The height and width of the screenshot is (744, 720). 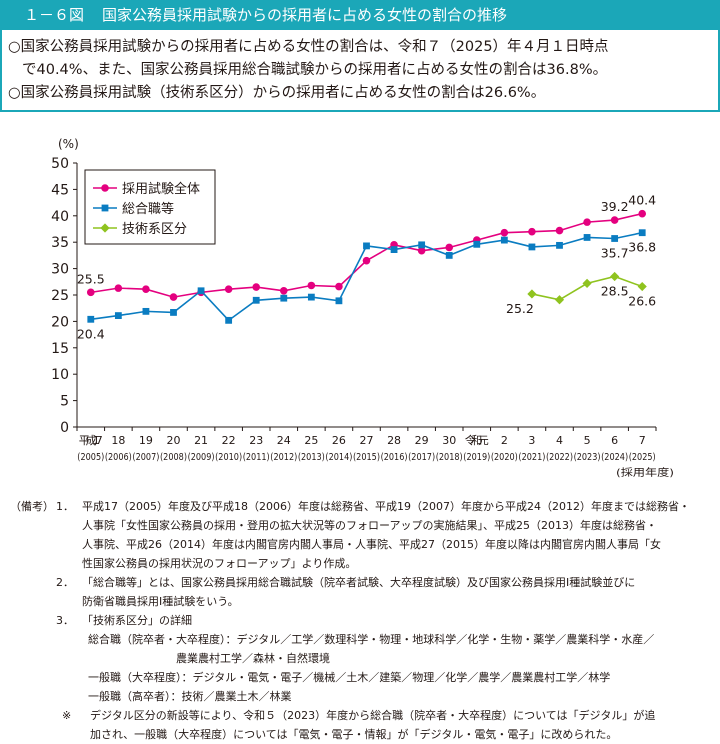 I want to click on x-tick-label-year: (2018), so click(x=449, y=457).